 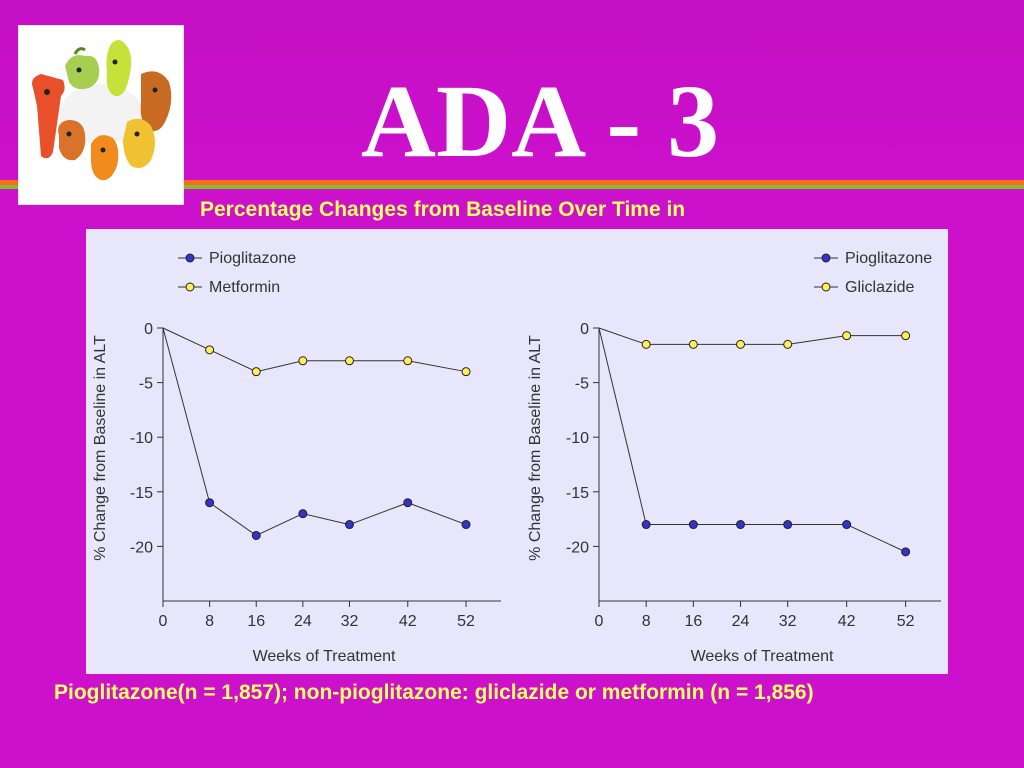 I want to click on divider-green, so click(x=512, y=187).